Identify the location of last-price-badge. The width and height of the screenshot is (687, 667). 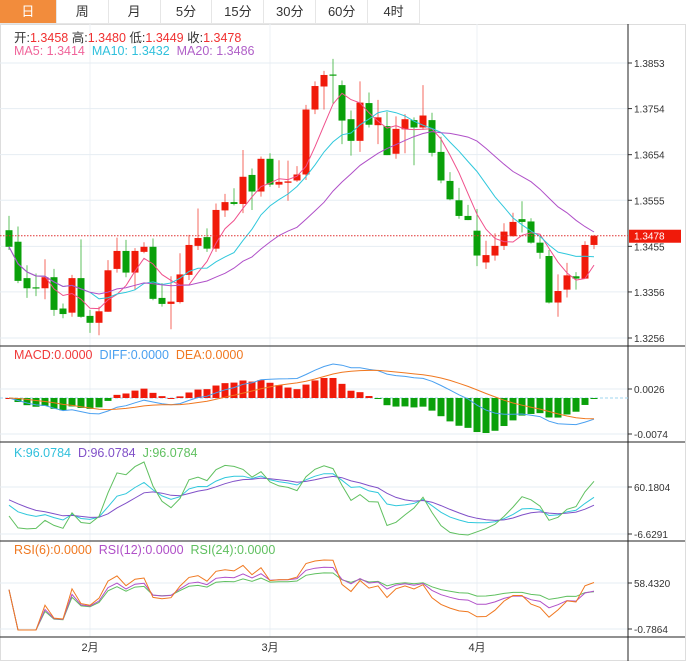
(655, 236).